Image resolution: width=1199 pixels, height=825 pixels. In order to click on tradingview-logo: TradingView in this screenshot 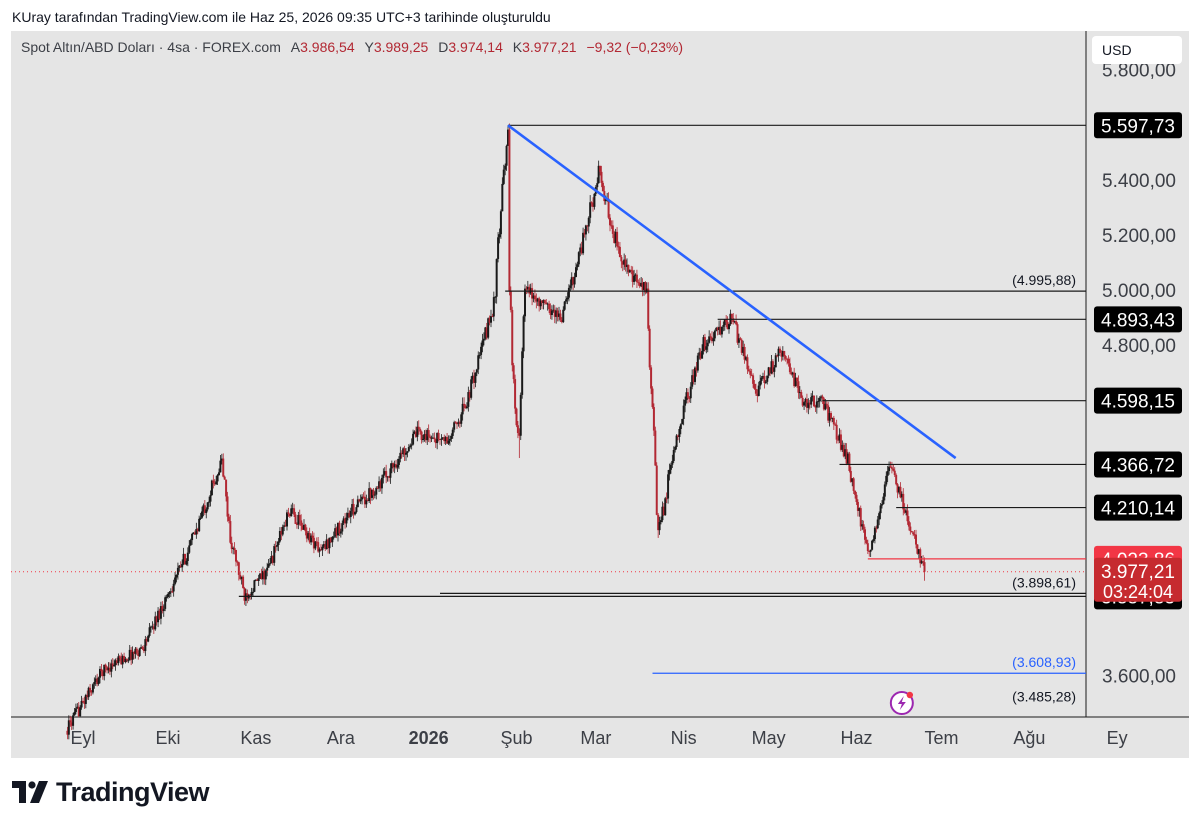, I will do `click(111, 792)`.